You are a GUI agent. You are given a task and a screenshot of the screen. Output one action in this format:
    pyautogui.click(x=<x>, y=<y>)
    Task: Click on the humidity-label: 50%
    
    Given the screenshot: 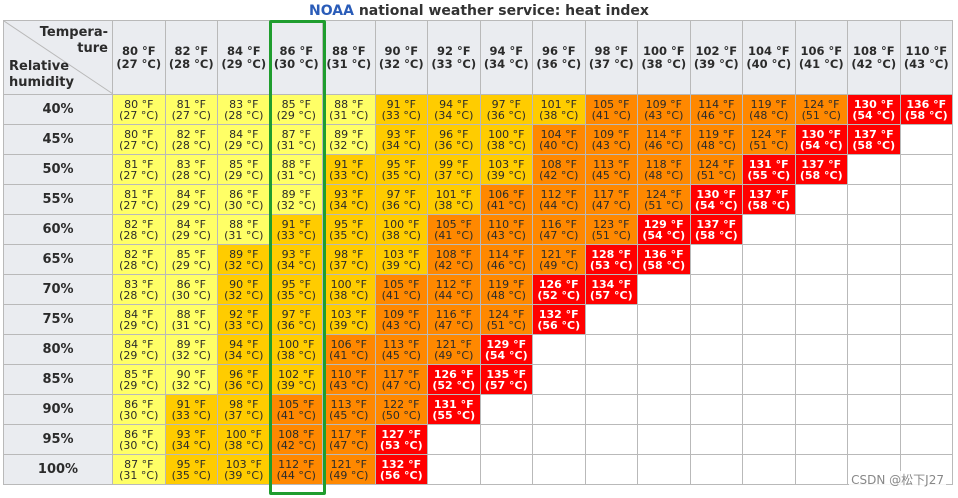 What is the action you would take?
    pyautogui.click(x=58, y=169)
    